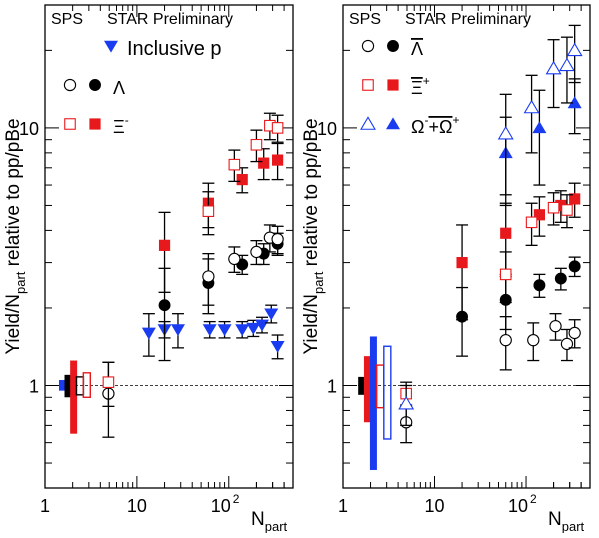 The height and width of the screenshot is (538, 599). I want to click on legend-label-sup: +, so click(426, 81).